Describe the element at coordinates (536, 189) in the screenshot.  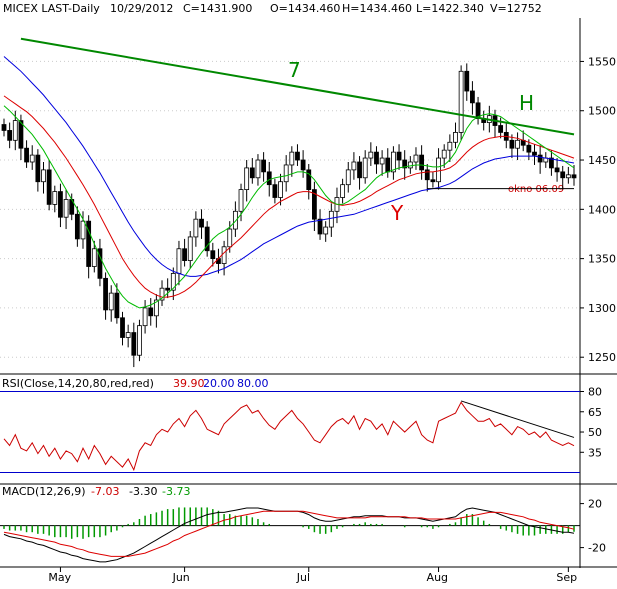
I see `gap-label: okno 06.09` at that location.